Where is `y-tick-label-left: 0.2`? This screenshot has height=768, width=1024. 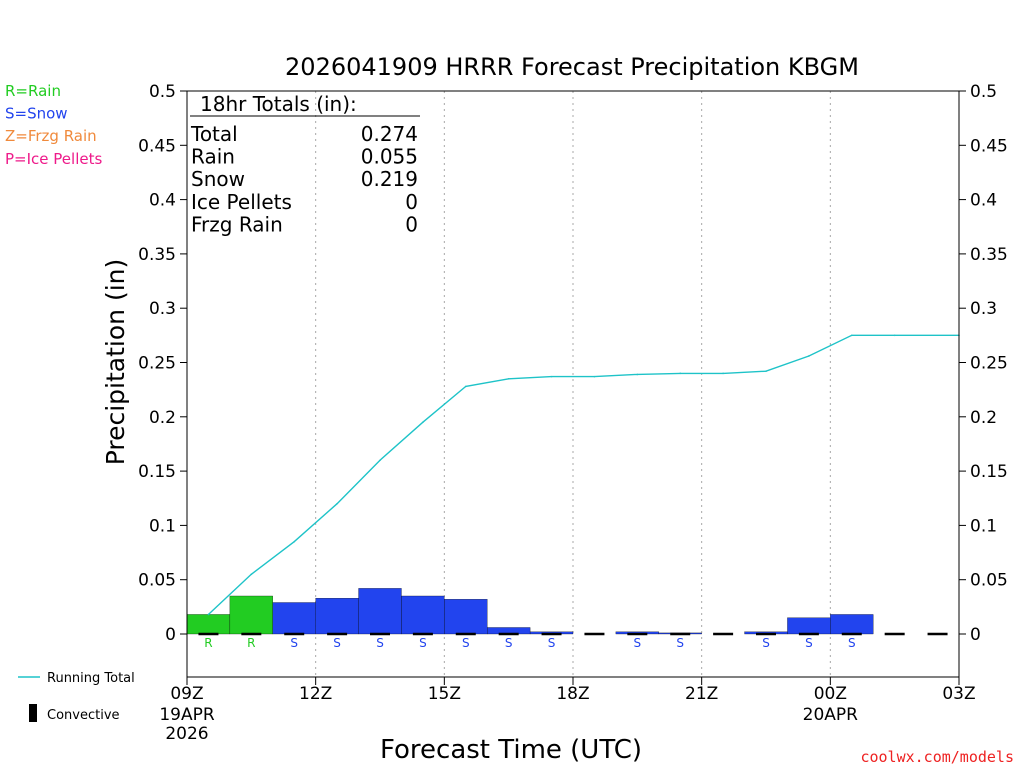 y-tick-label-left: 0.2 is located at coordinates (162, 418).